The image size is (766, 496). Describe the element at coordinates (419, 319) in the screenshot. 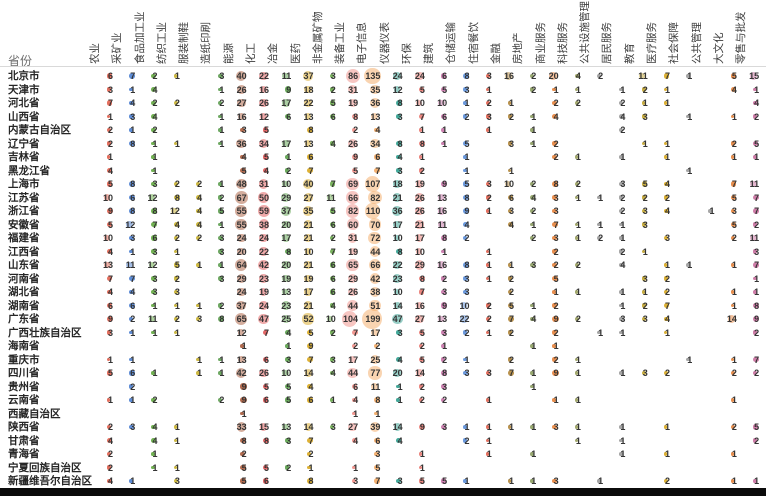

I see `value-label: 27` at that location.